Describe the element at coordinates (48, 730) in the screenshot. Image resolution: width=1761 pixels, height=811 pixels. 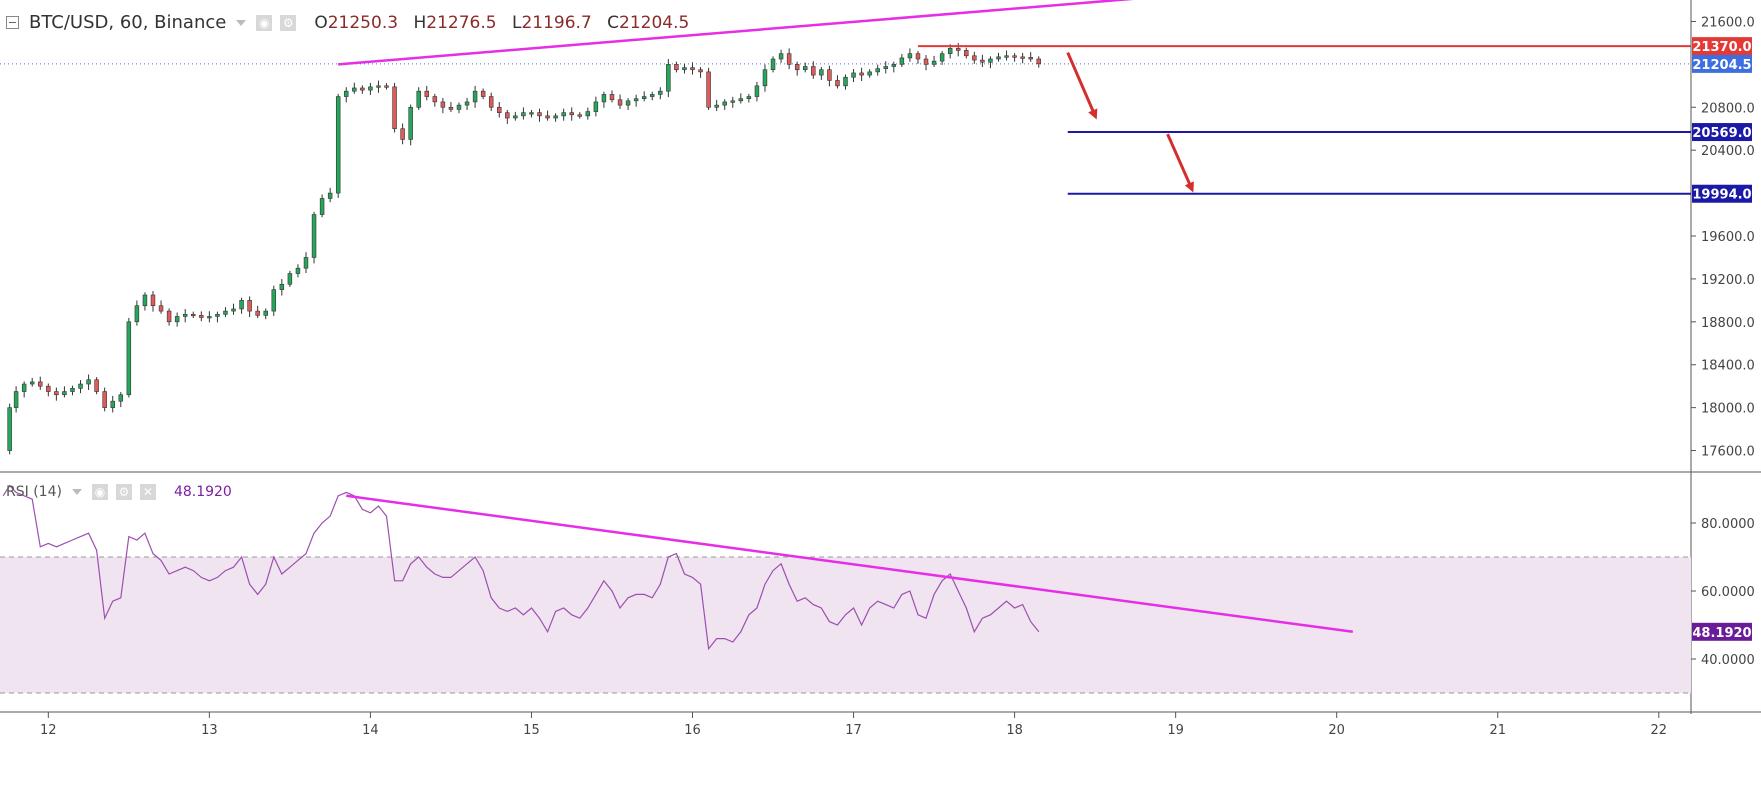
I see `x-tick-label: 12` at that location.